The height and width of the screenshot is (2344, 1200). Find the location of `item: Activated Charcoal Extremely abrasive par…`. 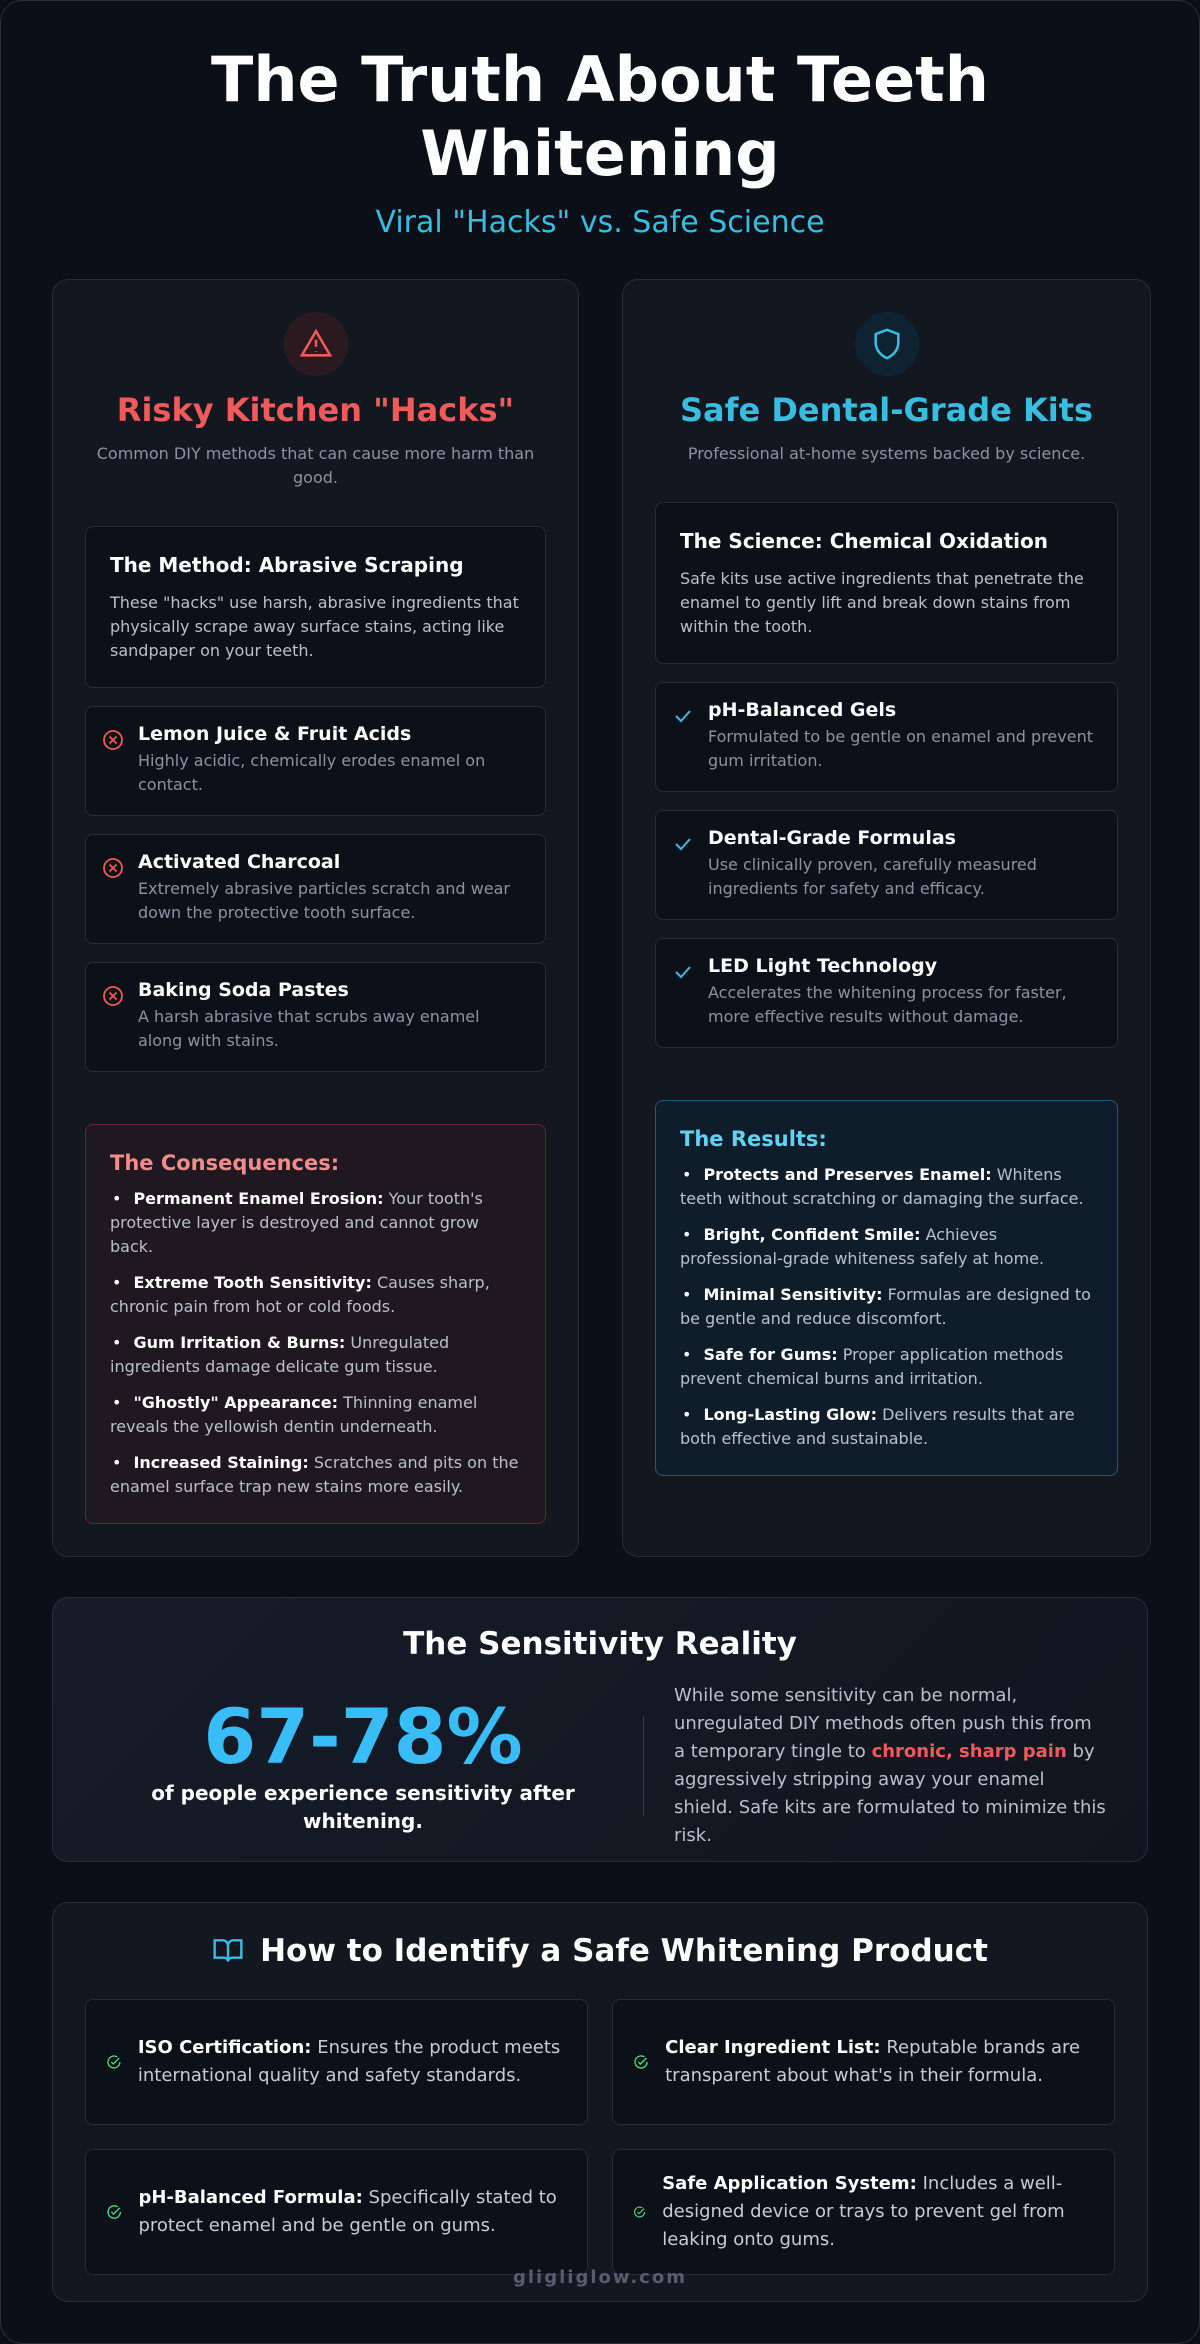

item: Activated Charcoal Extremely abrasive par… is located at coordinates (315, 889).